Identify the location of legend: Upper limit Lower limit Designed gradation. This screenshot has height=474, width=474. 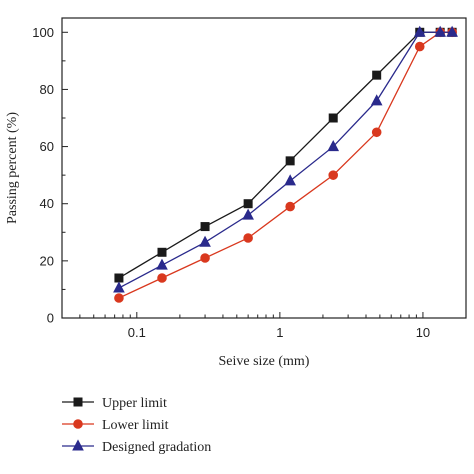
(136, 425).